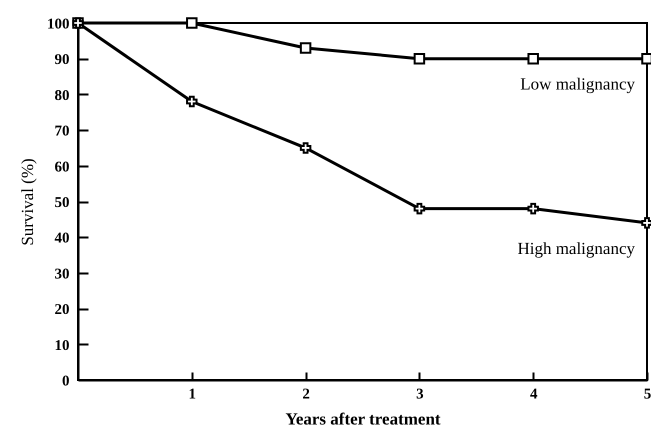 This screenshot has width=651, height=431. What do you see at coordinates (576, 248) in the screenshot?
I see `series-label: High malignancy` at bounding box center [576, 248].